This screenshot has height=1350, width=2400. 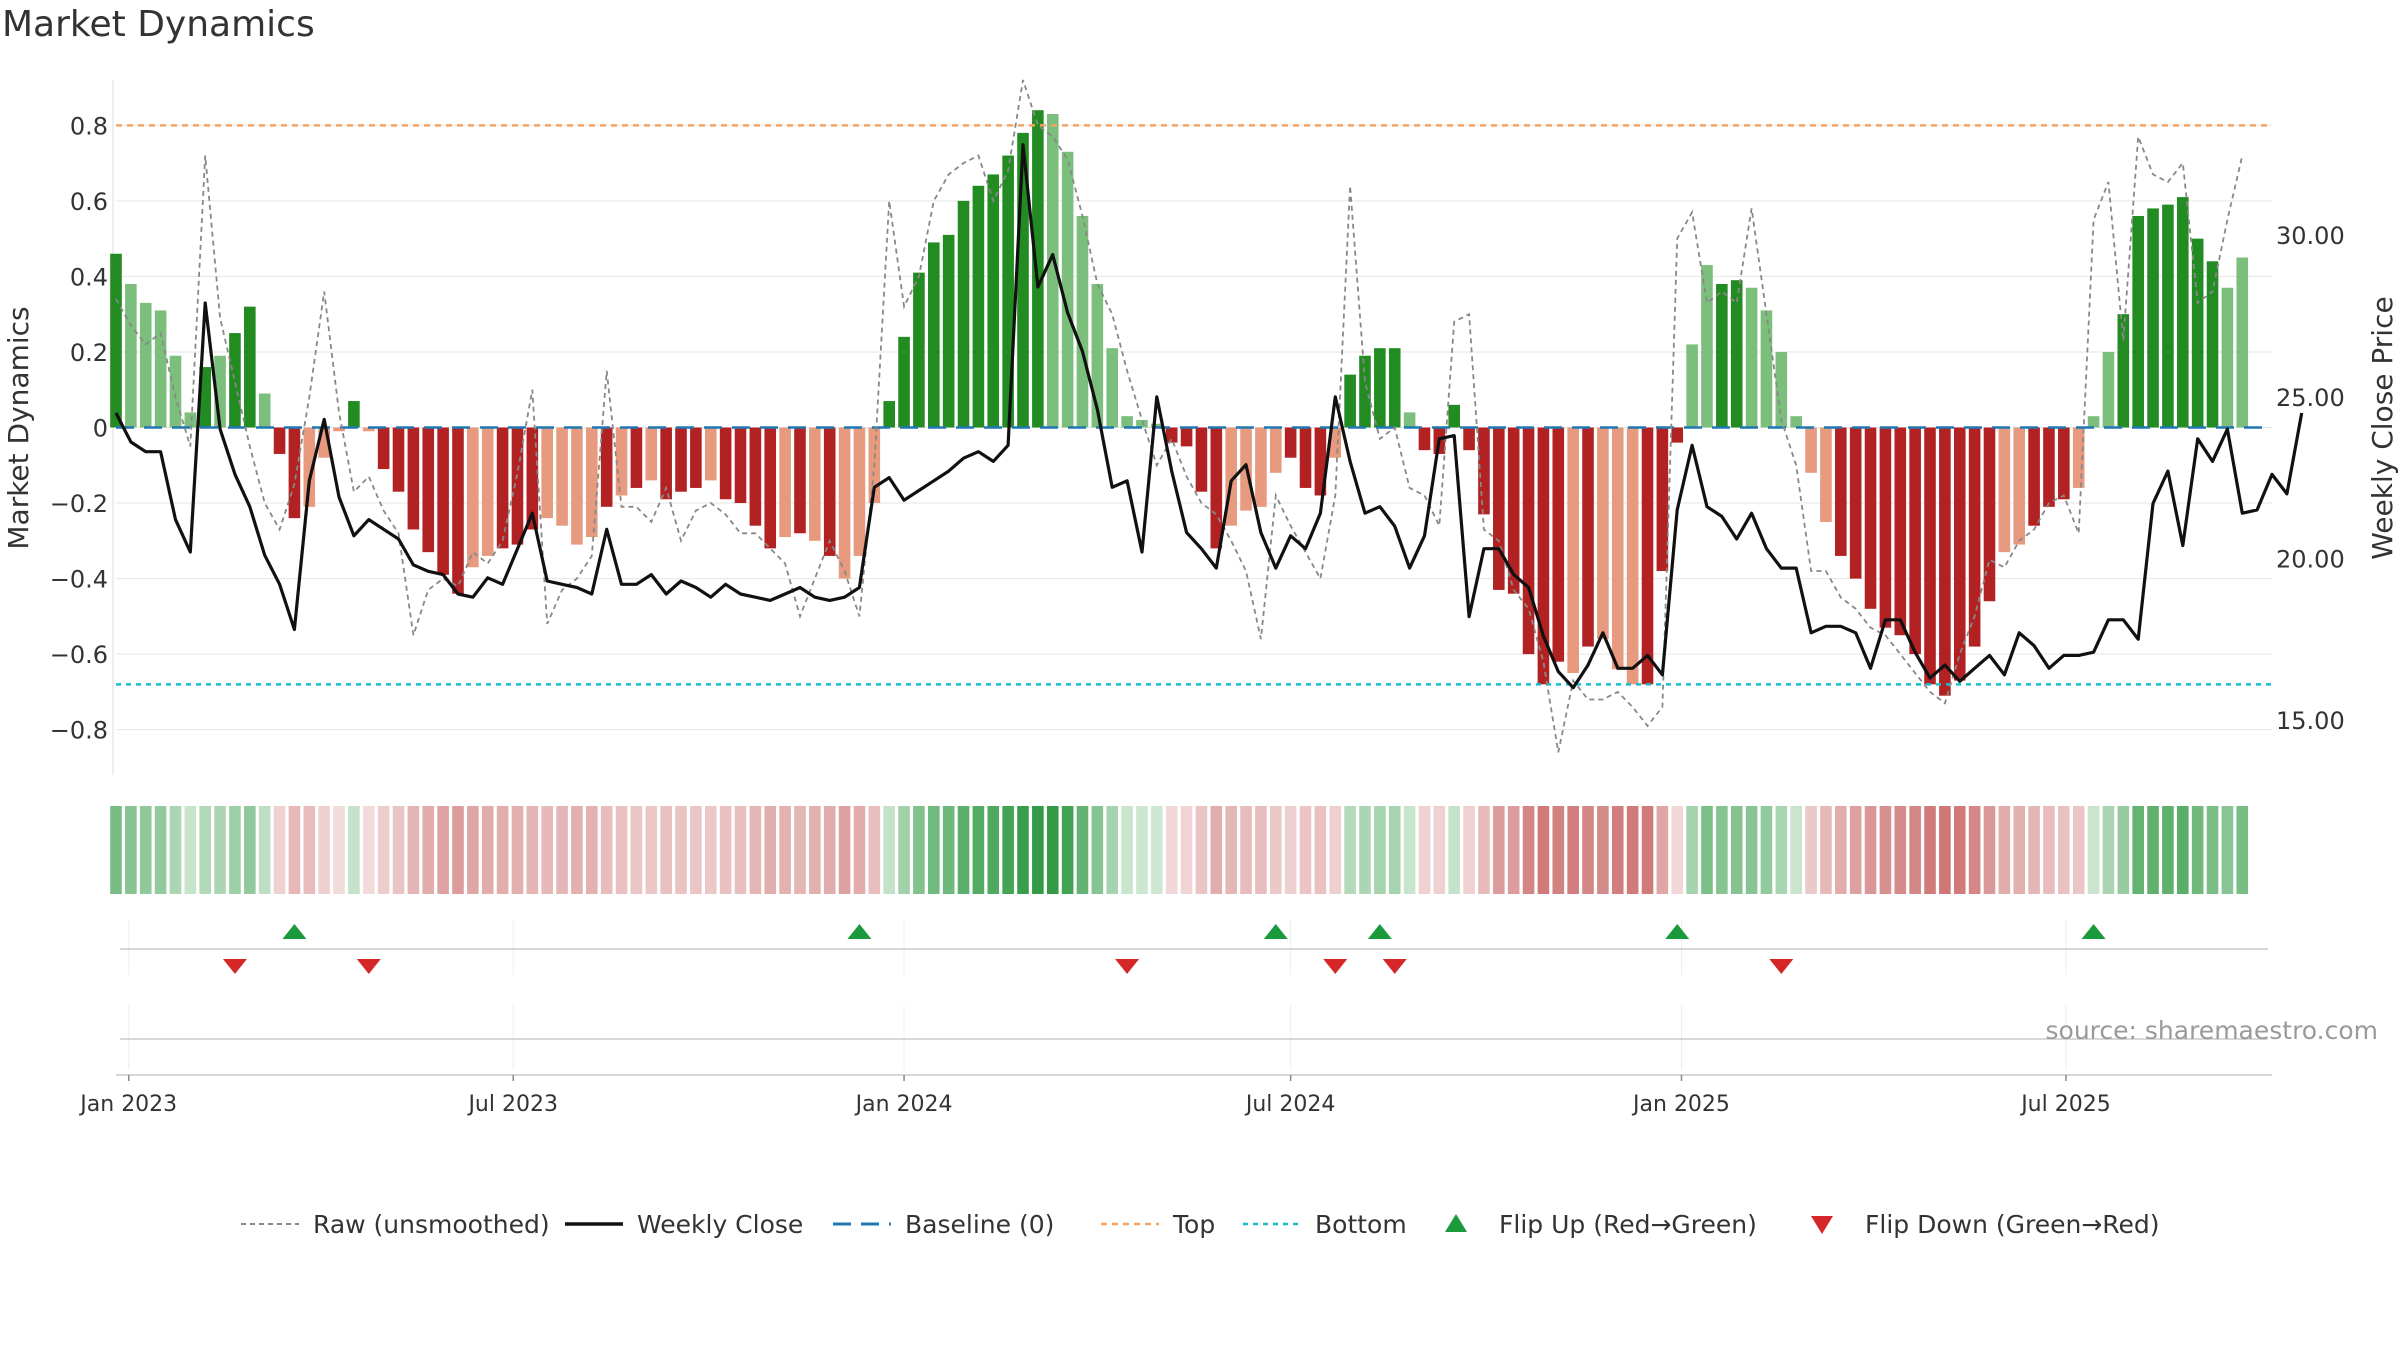 What do you see at coordinates (89, 202) in the screenshot?
I see `y-tick-label: 0.6` at bounding box center [89, 202].